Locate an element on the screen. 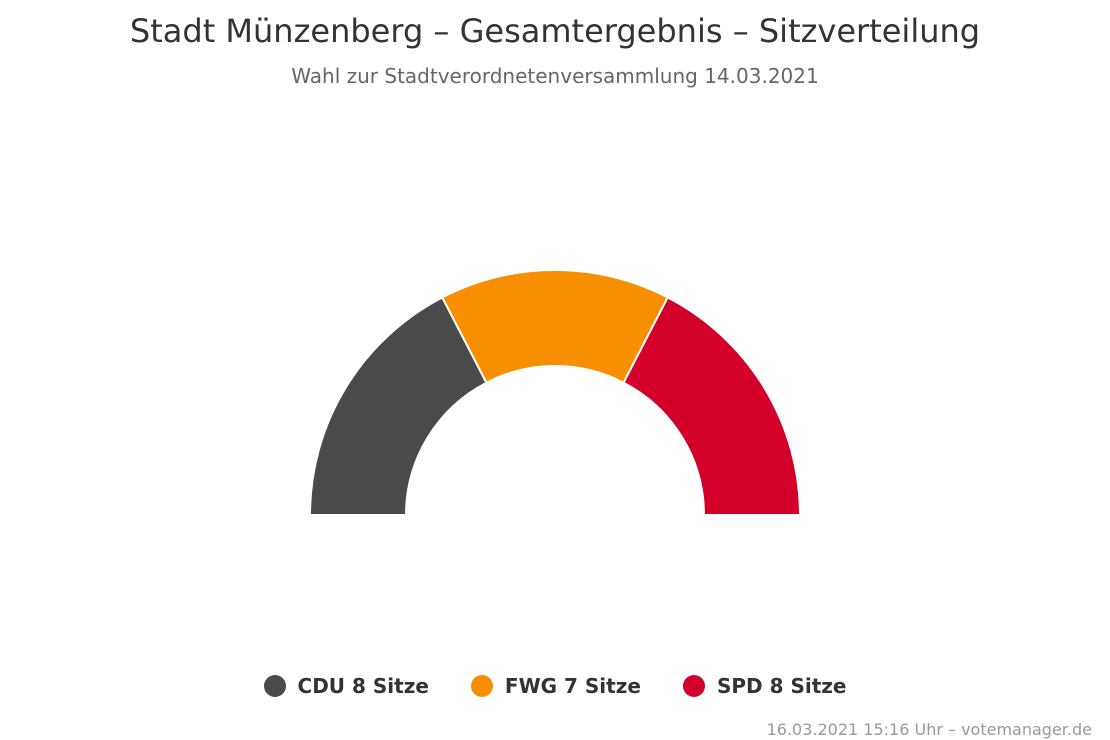 This screenshot has height=740, width=1110. legend-item-fwg: FWG 7 Sitze is located at coordinates (555, 686).